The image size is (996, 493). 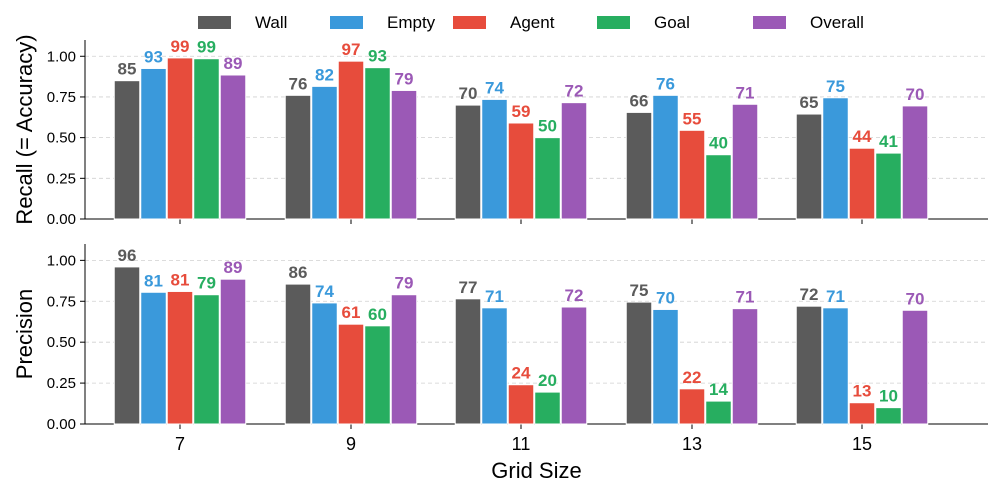 I want to click on recall-data-label: 97, so click(x=351, y=49).